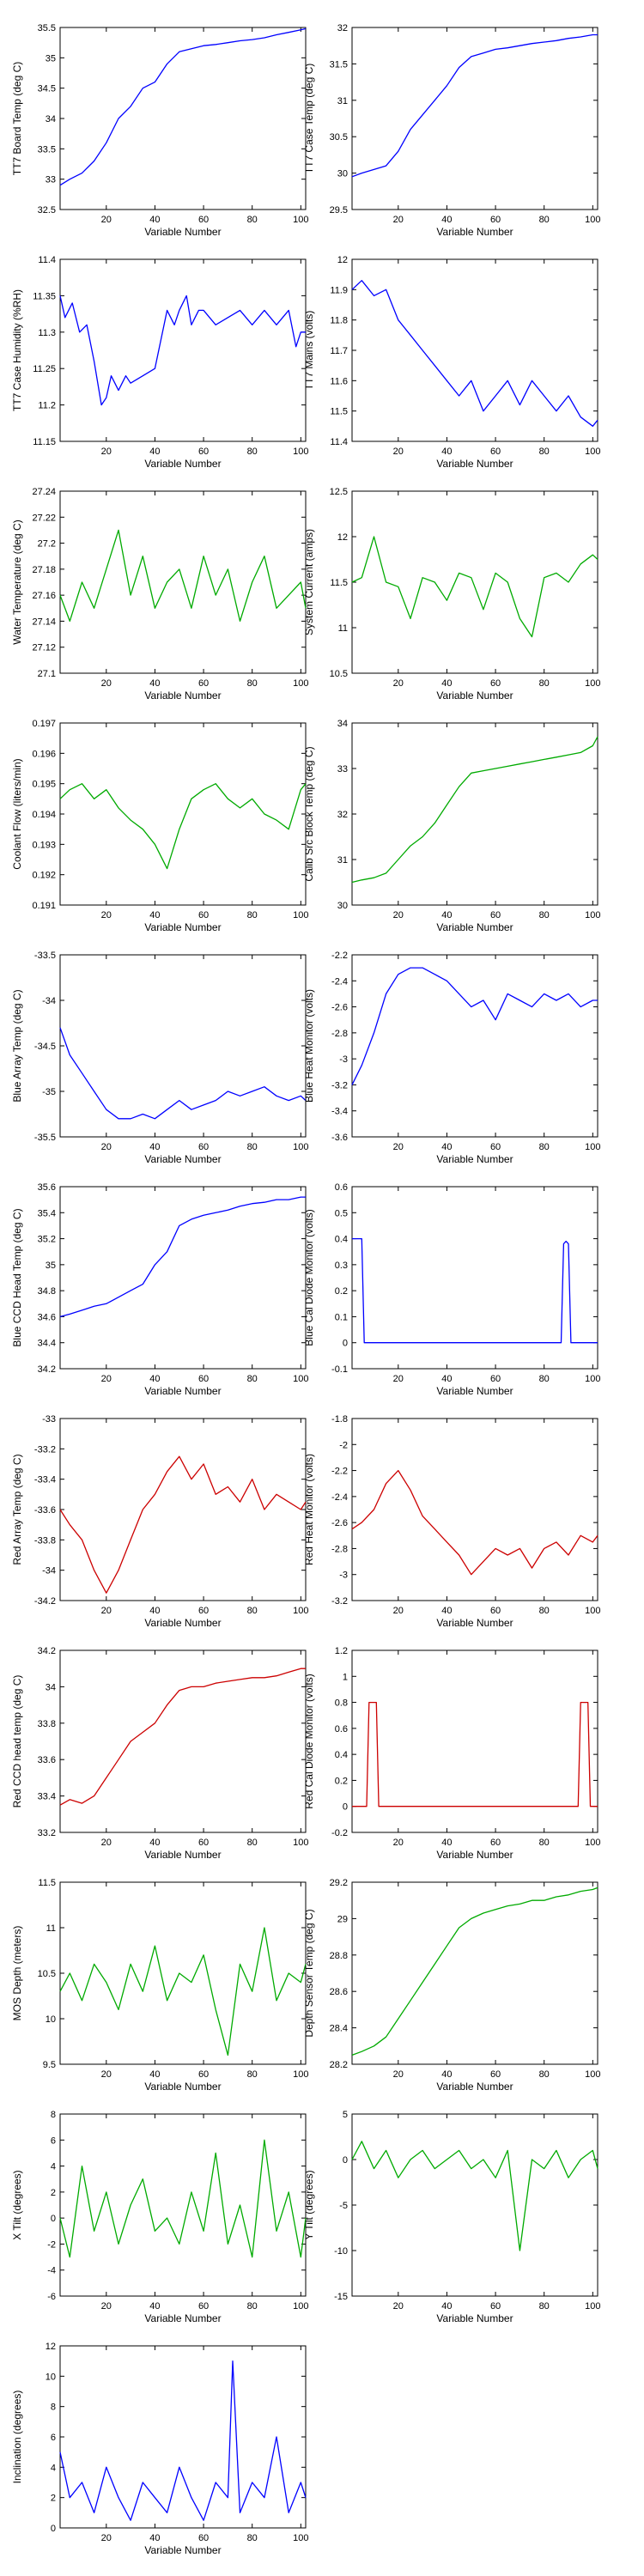  I want to click on y-tick-label: 11.35, so click(44, 296).